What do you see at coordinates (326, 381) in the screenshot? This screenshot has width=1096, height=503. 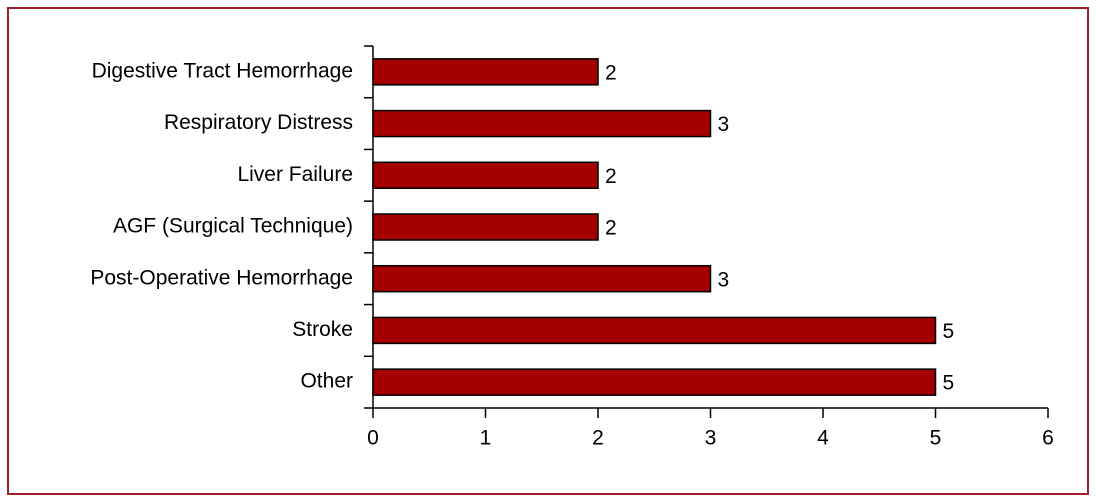 I see `y-tick-label: Other` at bounding box center [326, 381].